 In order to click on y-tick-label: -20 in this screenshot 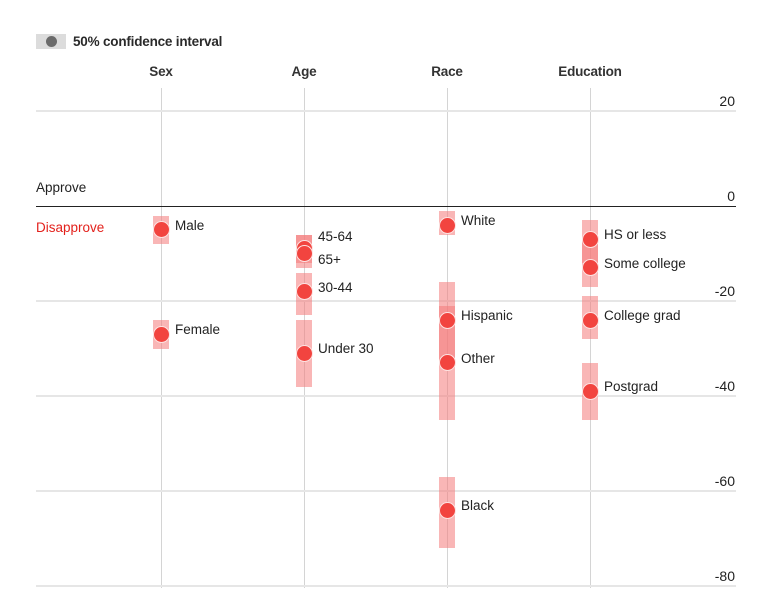, I will do `click(724, 291)`.